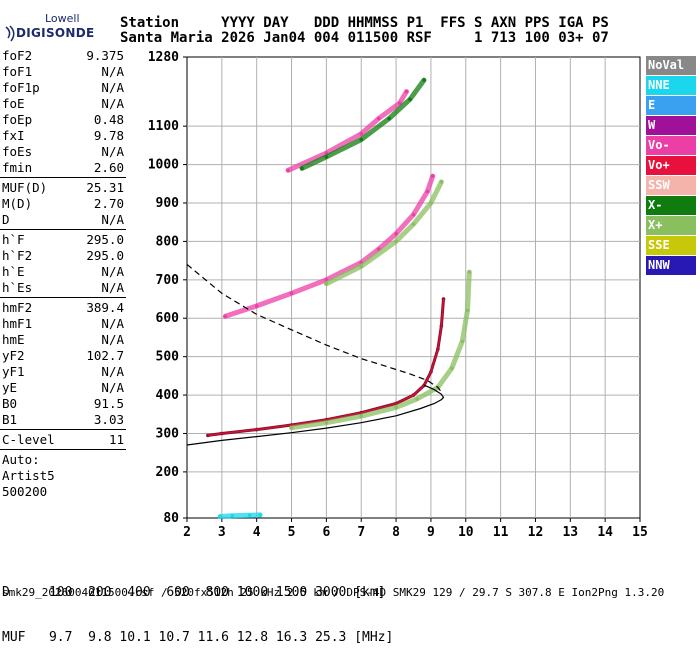 This screenshot has height=660, width=700. I want to click on param-name: fmin, so click(17, 167).